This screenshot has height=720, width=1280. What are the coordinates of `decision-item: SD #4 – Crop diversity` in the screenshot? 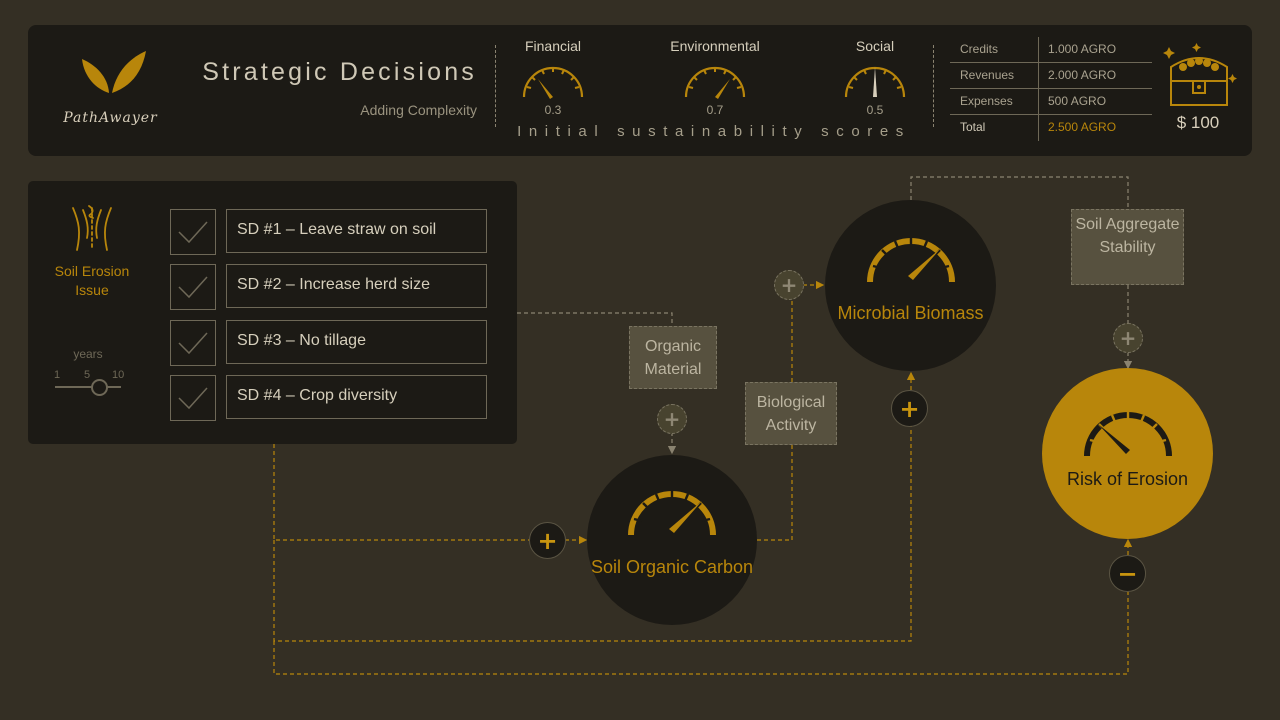 It's located at (356, 397).